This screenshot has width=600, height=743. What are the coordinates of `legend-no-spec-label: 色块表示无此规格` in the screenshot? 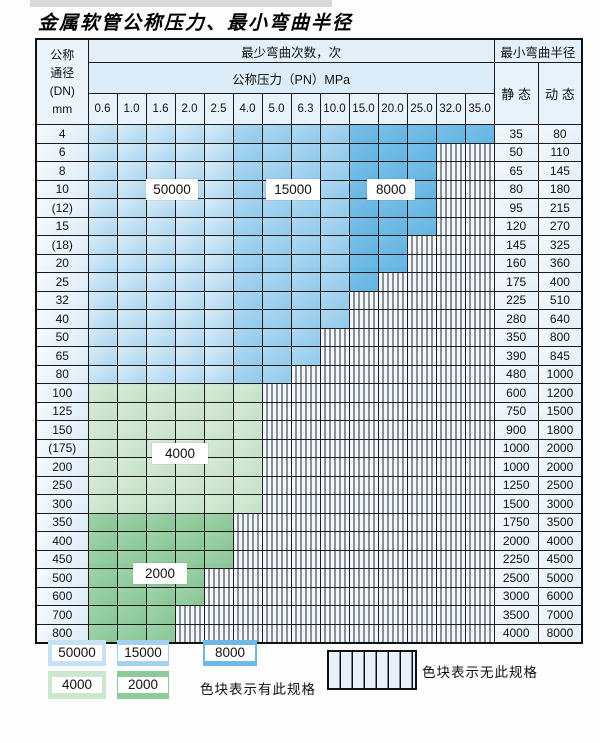 It's located at (480, 672).